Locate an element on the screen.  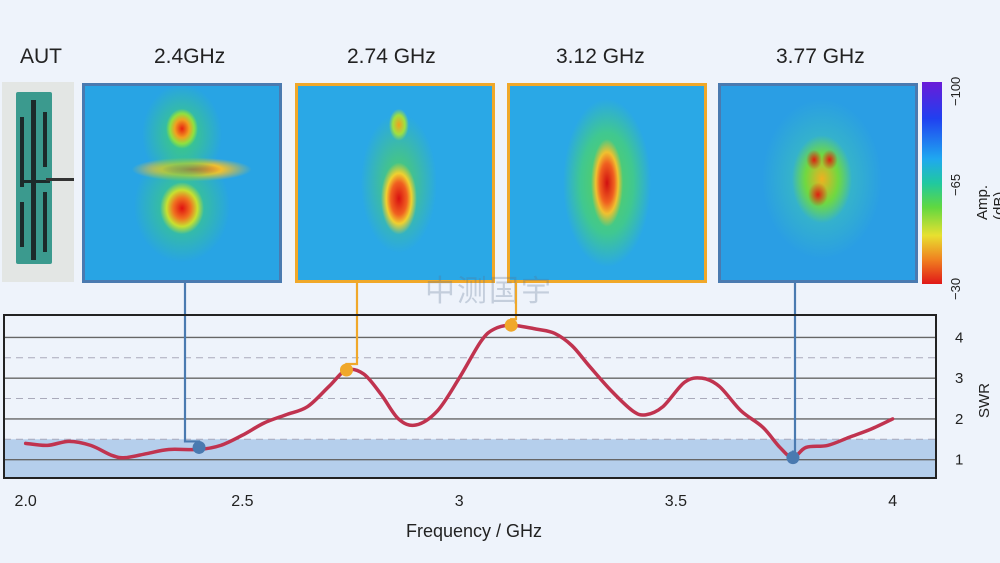
field-map-2-4ghz is located at coordinates (182, 183).